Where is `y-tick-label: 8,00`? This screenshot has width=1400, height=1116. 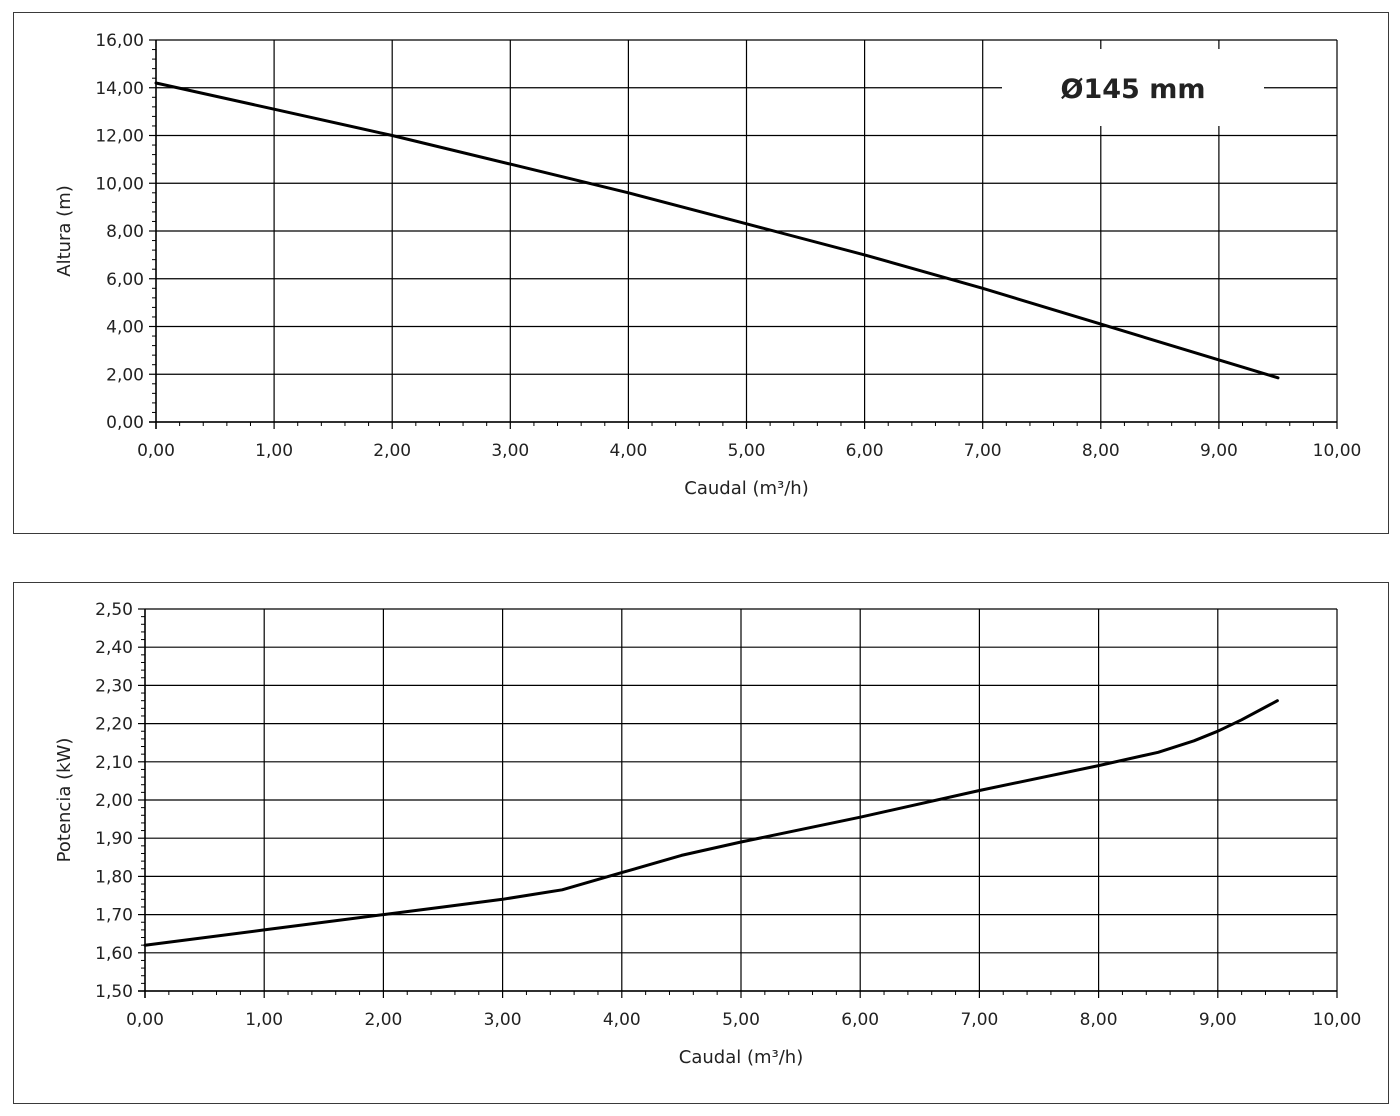
y-tick-label: 8,00 is located at coordinates (125, 232).